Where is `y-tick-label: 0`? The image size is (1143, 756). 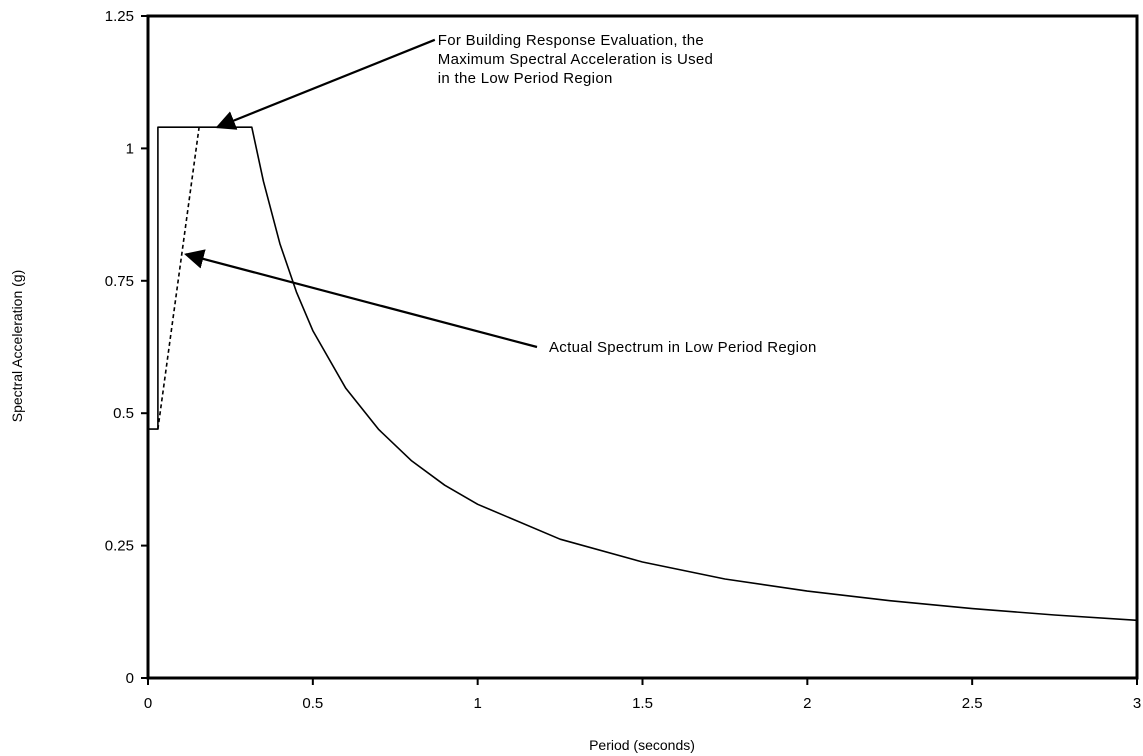
y-tick-label: 0 is located at coordinates (130, 678).